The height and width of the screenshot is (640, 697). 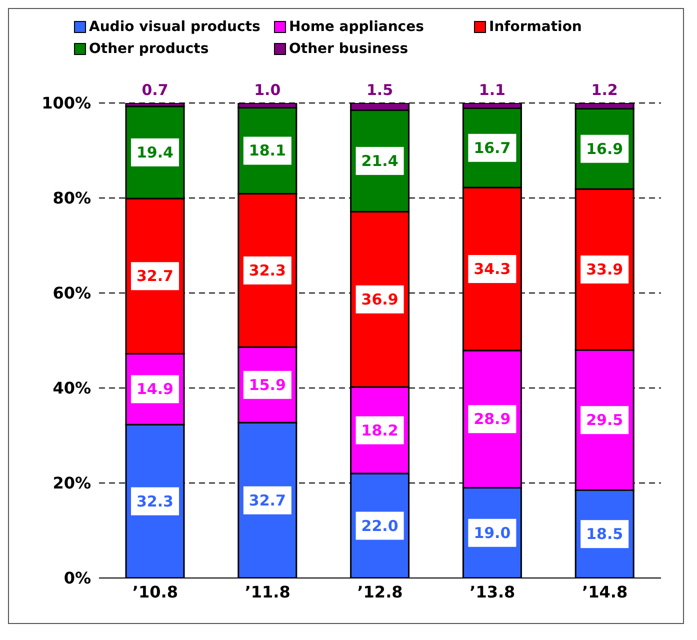 I want to click on x-tick-label: ’10.8, so click(x=155, y=592).